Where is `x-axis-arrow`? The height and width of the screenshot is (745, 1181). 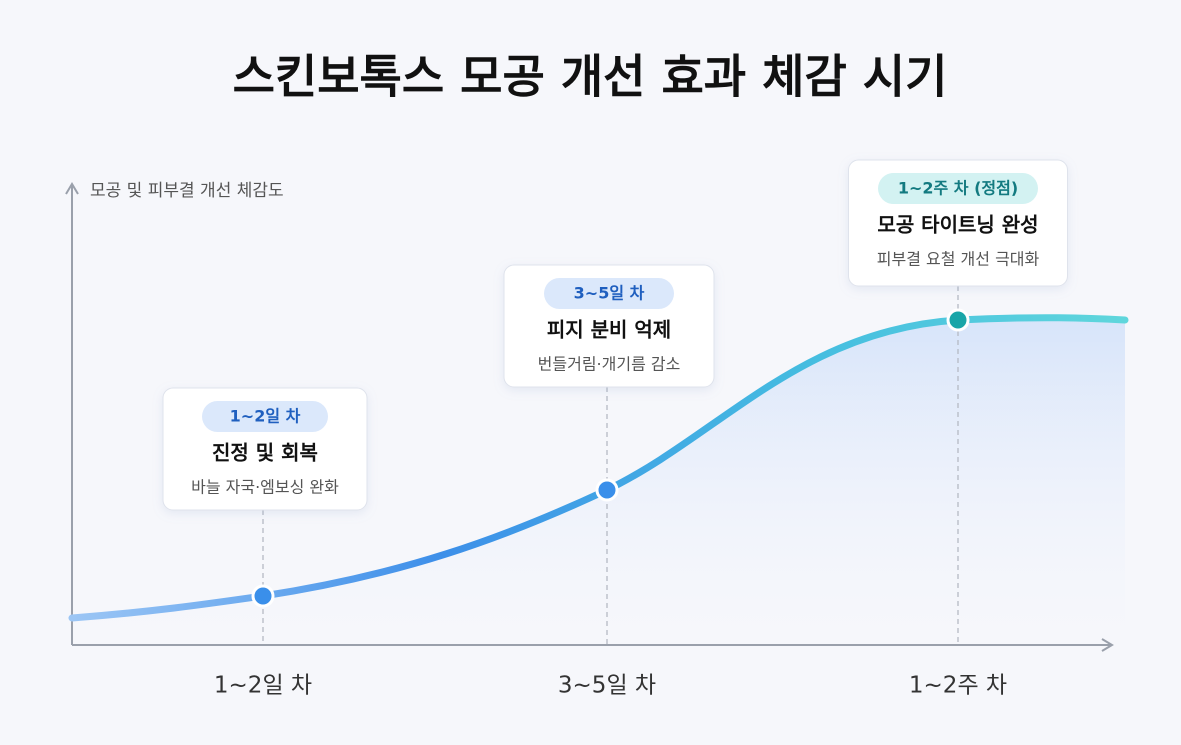 x-axis-arrow is located at coordinates (1107, 645).